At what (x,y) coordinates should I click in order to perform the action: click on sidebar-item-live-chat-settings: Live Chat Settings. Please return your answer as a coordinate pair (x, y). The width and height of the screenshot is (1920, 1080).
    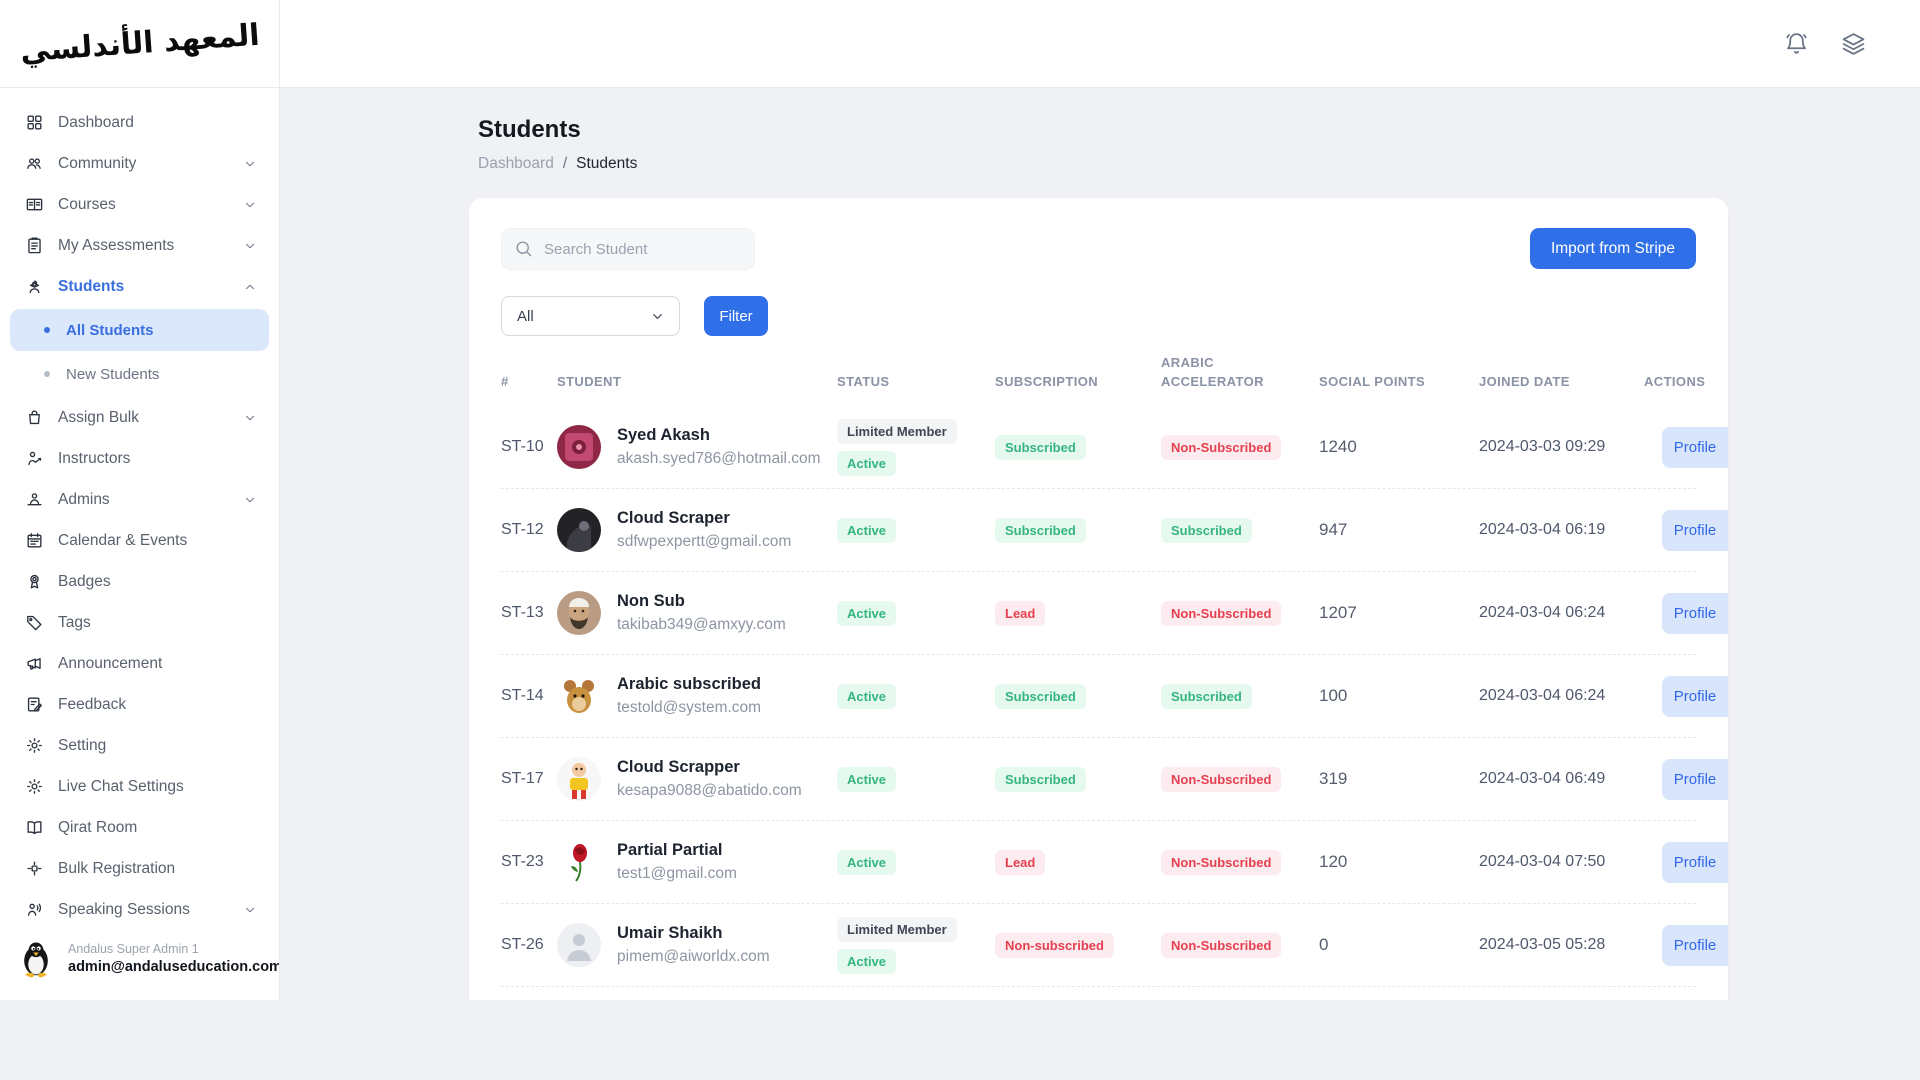
    Looking at the image, I should click on (139, 786).